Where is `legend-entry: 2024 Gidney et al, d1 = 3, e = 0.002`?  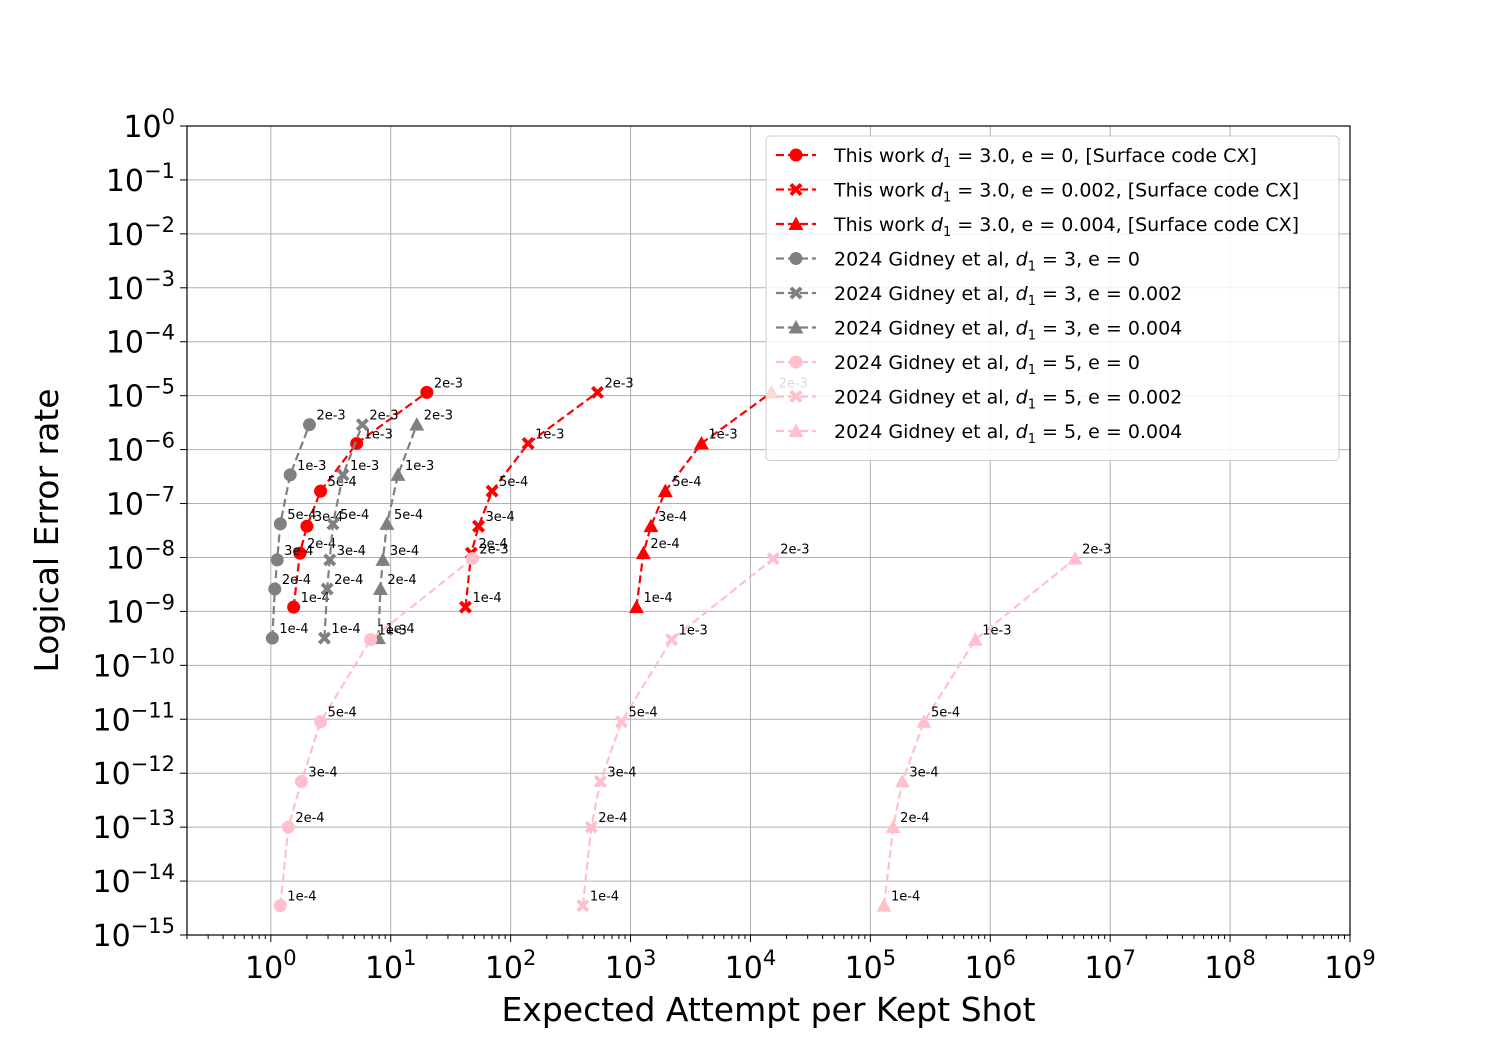 legend-entry: 2024 Gidney et al, d1 = 3, e = 0.002 is located at coordinates (979, 296).